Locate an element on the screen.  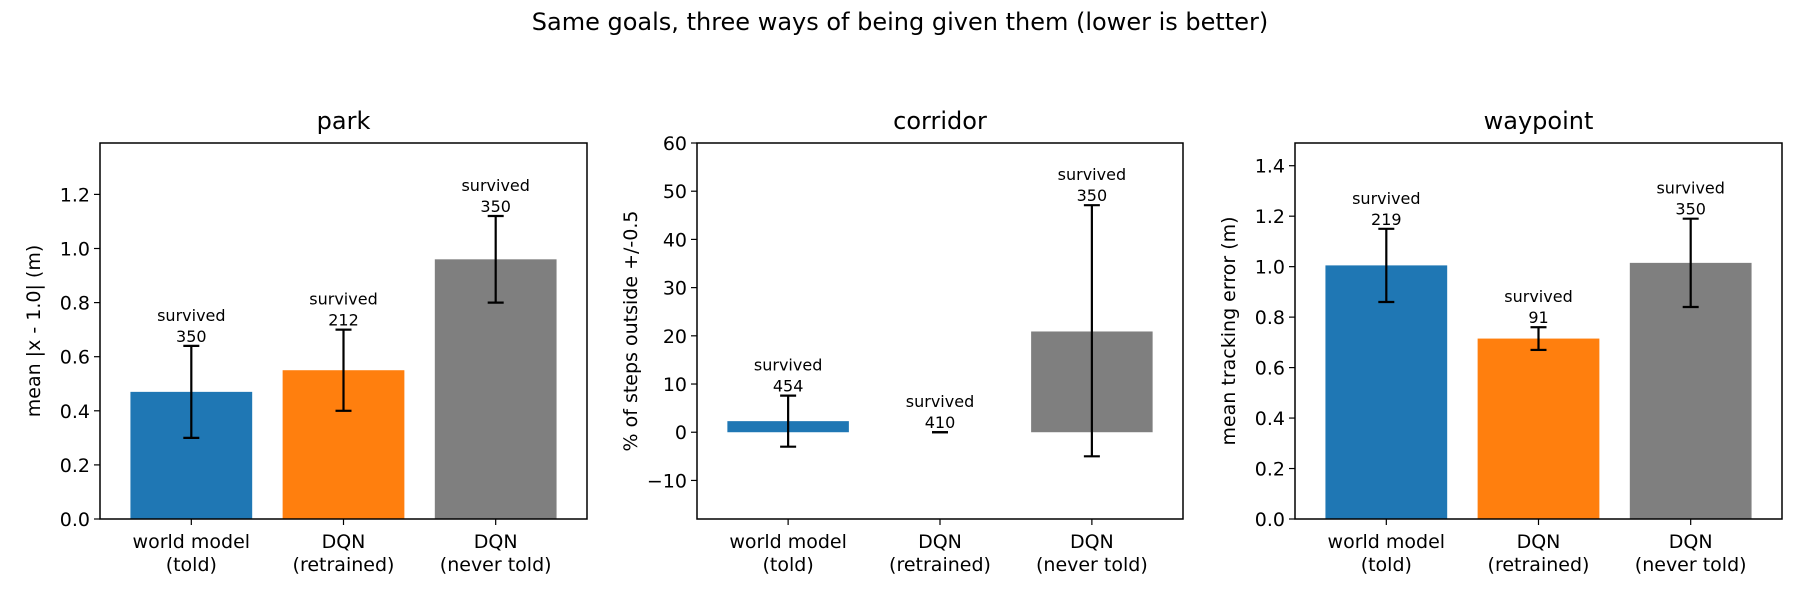
y-tick-label: 50 is located at coordinates (675, 192).